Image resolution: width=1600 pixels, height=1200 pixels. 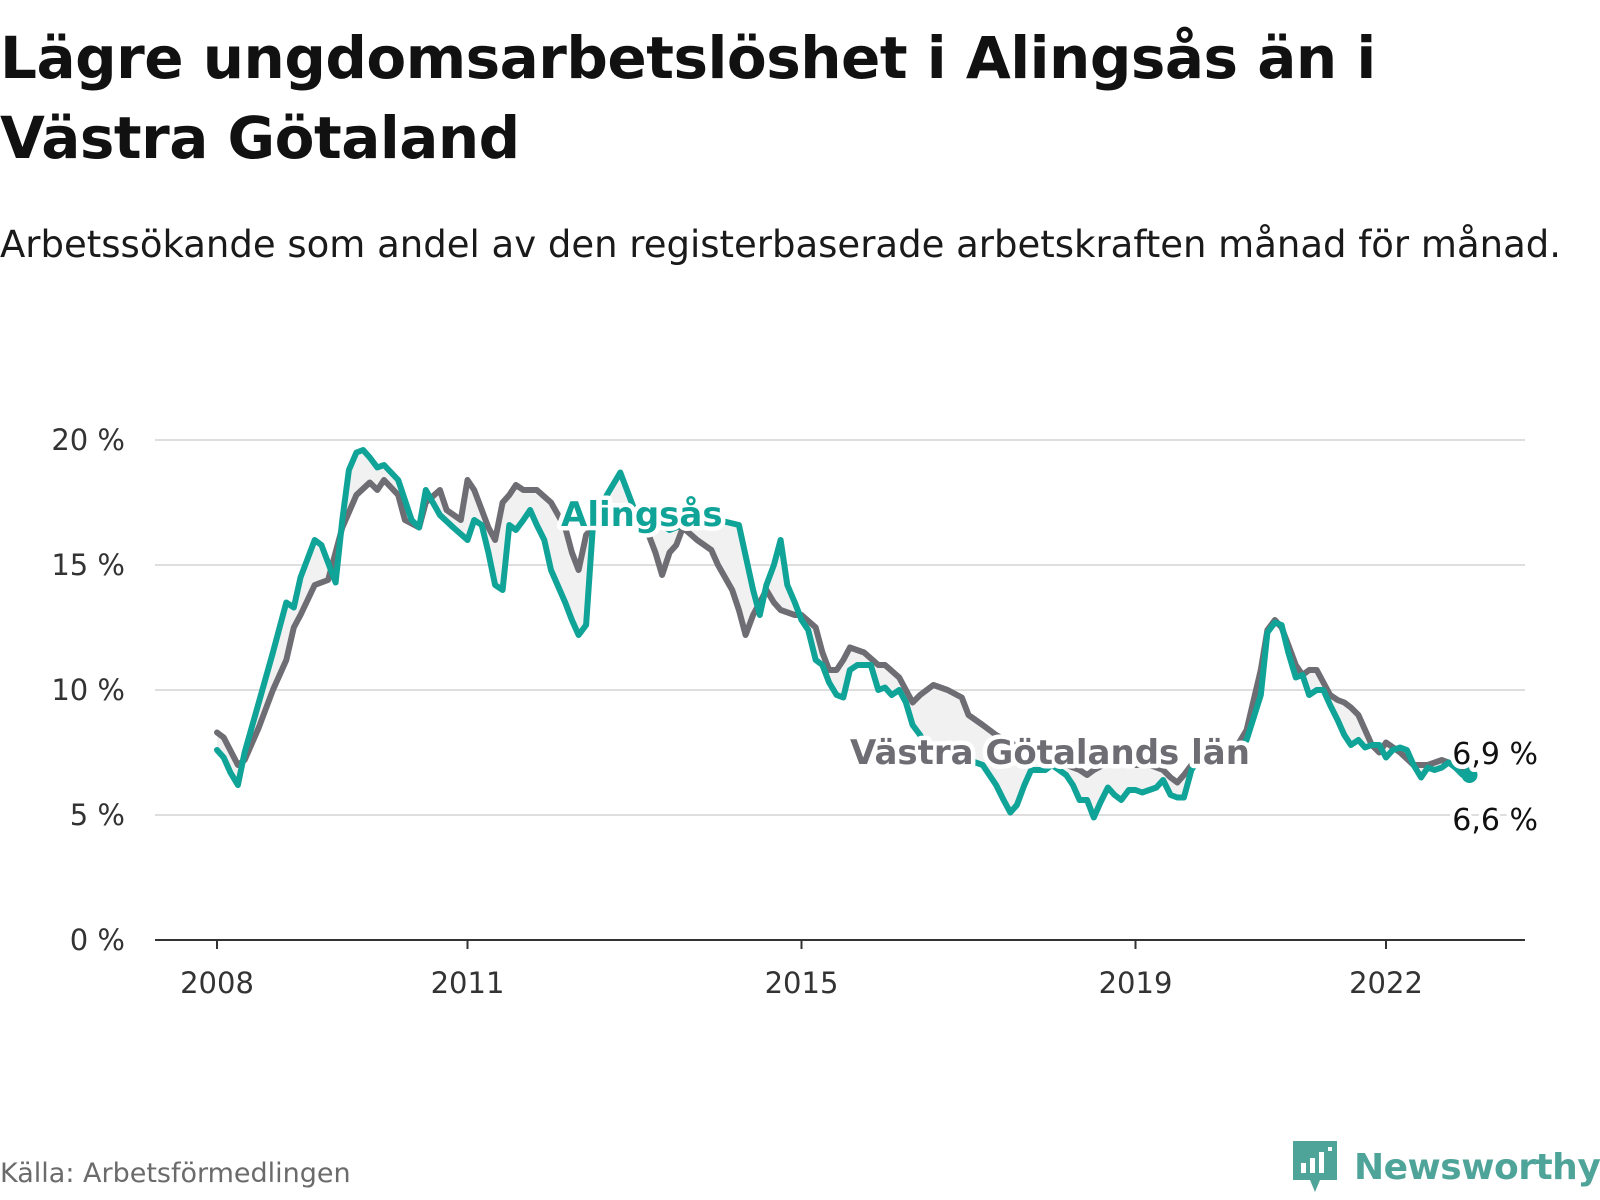 I want to click on x-tick-label: 2015, so click(x=802, y=983).